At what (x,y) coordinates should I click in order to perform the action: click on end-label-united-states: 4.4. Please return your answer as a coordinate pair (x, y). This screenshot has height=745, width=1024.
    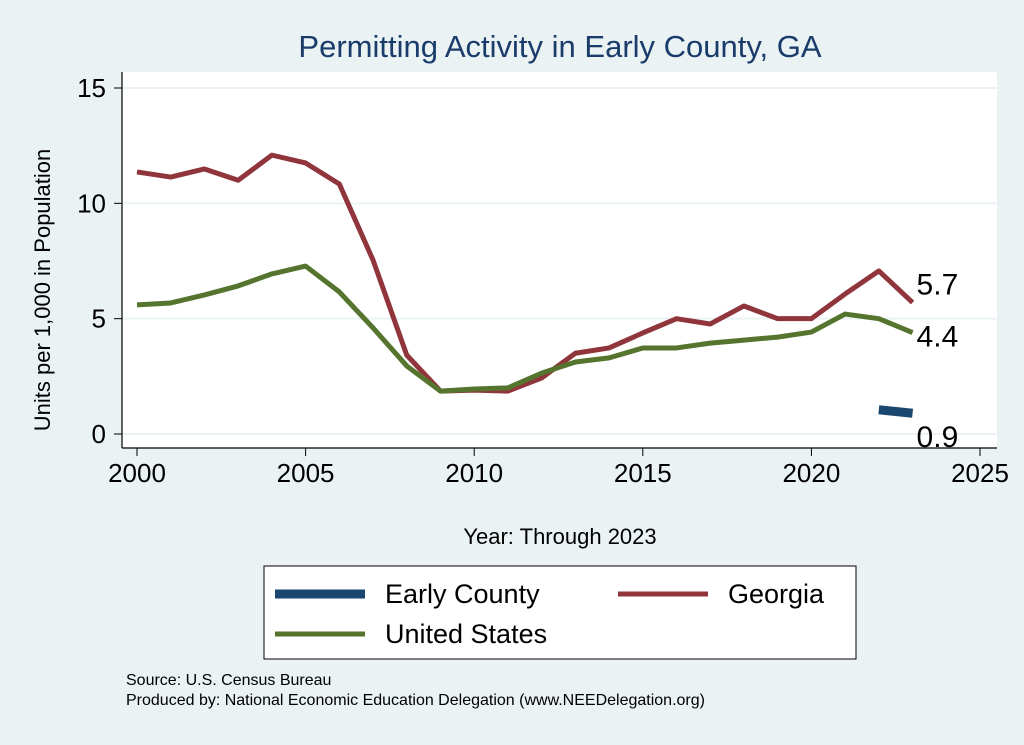
    Looking at the image, I should click on (938, 337).